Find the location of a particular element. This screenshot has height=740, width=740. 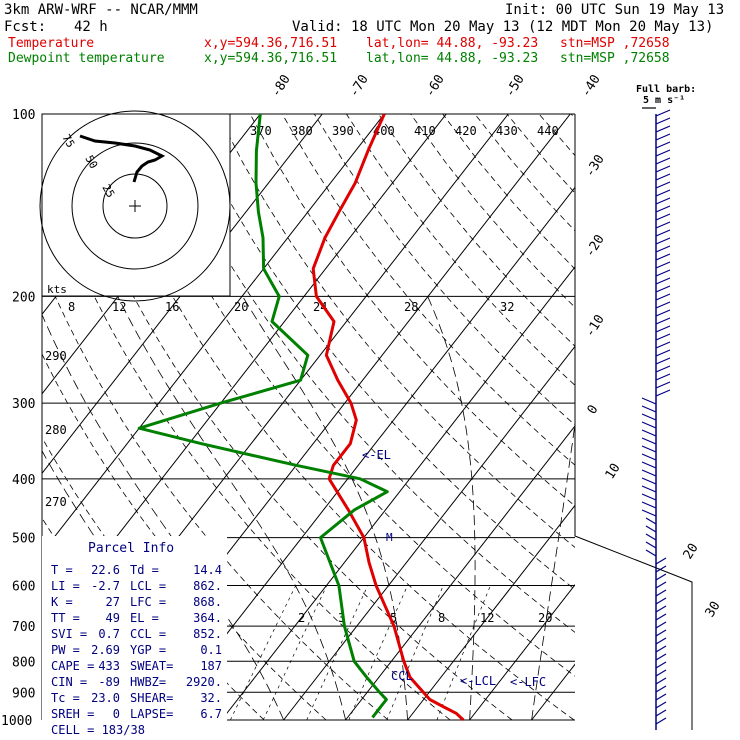

dewpoint-station: stn=MSP ,72658 is located at coordinates (615, 58).